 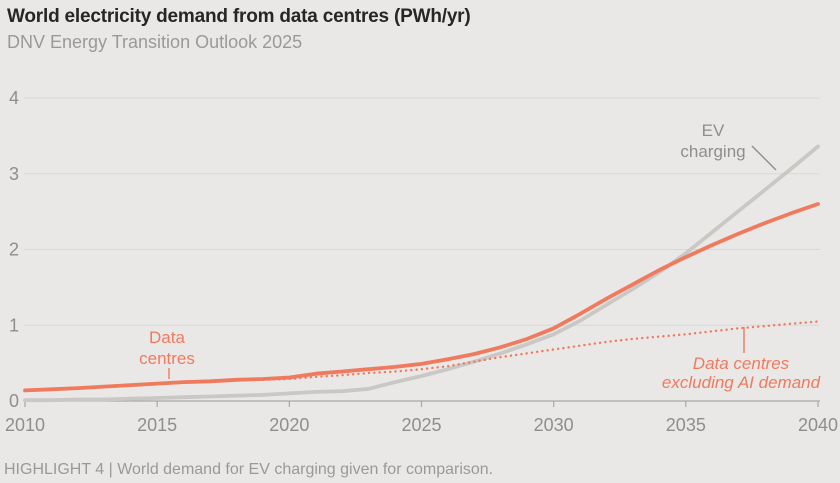 What do you see at coordinates (155, 42) in the screenshot?
I see `page-subtitle: DNV Energy Transition Outlook 2025` at bounding box center [155, 42].